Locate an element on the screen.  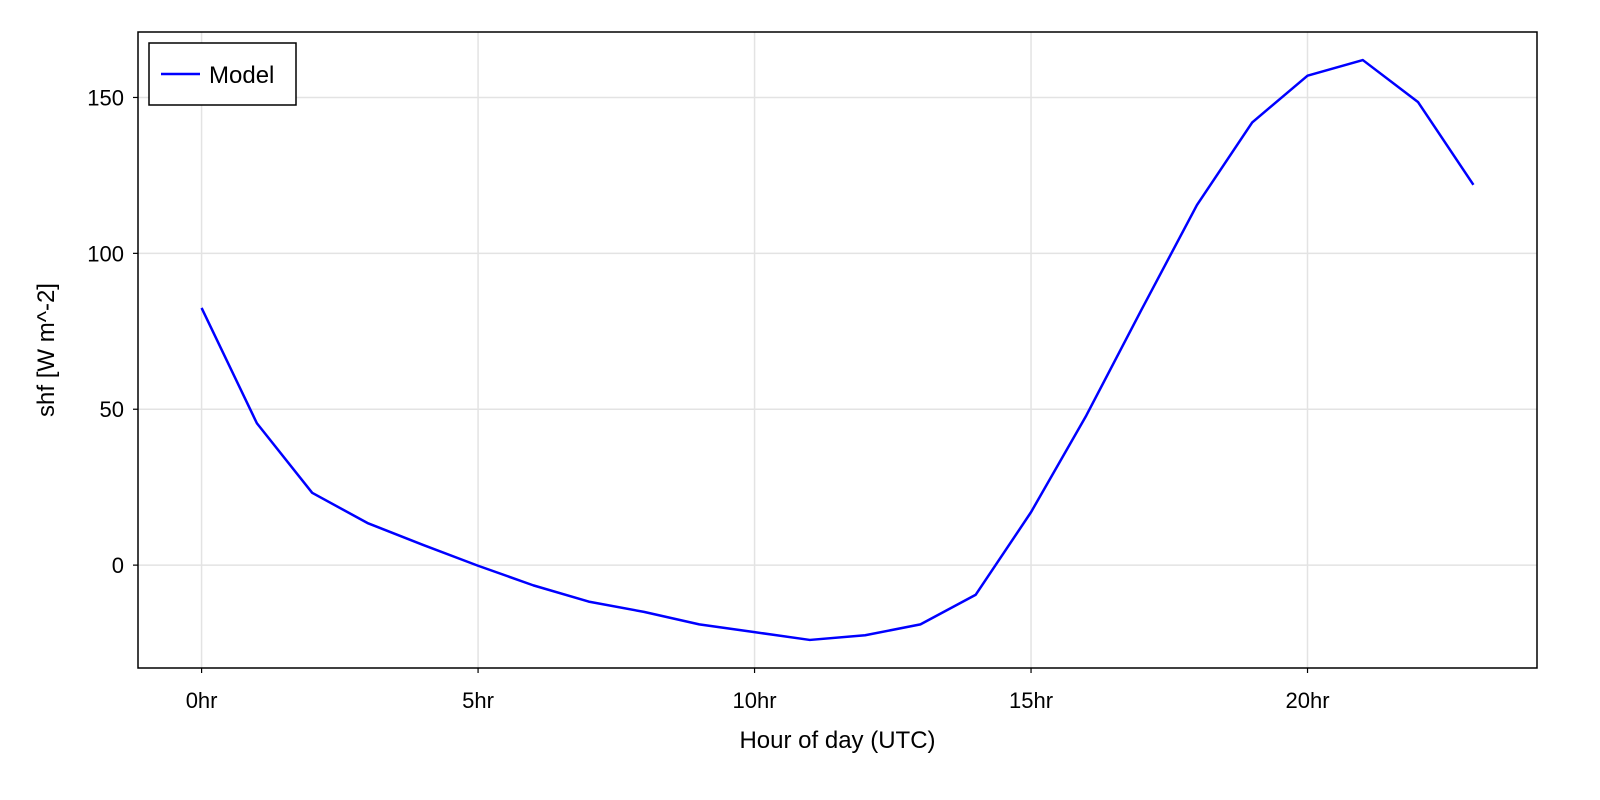
x-axis-label: Hour of day (UTC) is located at coordinates (837, 740).